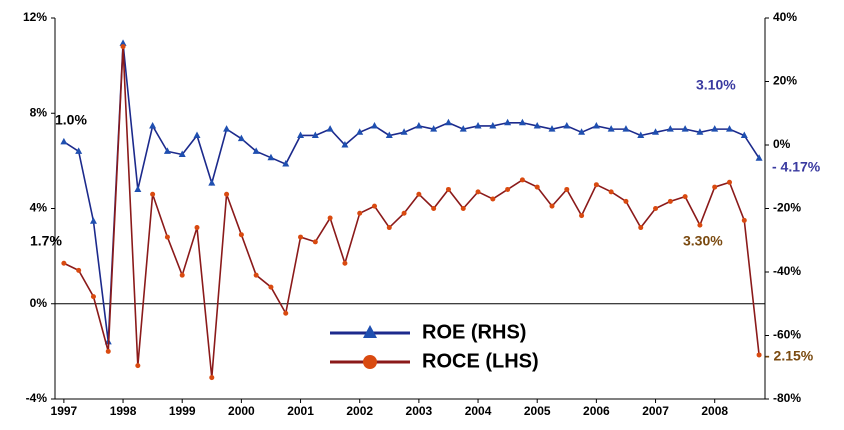 Image resolution: width=844 pixels, height=430 pixels. Describe the element at coordinates (182, 411) in the screenshot. I see `x-tick-label: 1999` at that location.